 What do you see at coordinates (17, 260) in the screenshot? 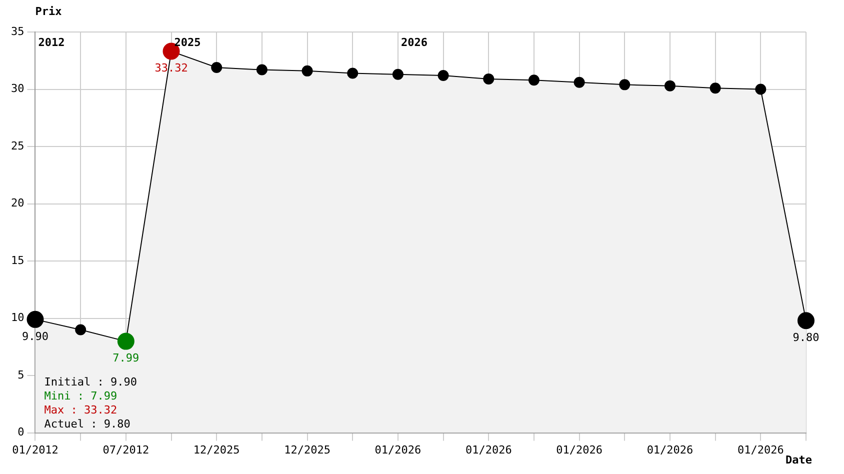
I see `y-tick-label: 15` at bounding box center [17, 260].